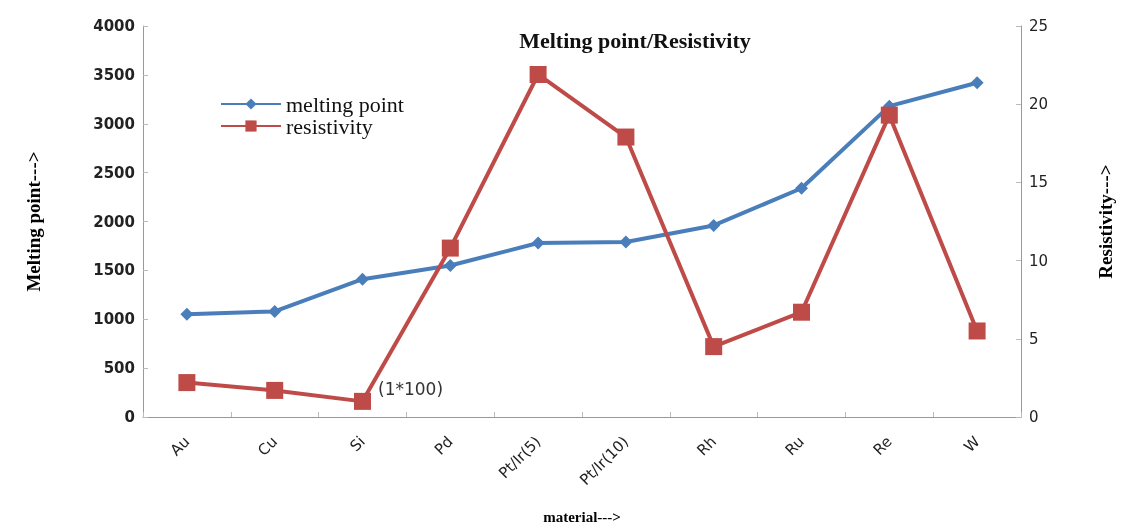  I want to click on y-tick-label: 1500, so click(114, 270).